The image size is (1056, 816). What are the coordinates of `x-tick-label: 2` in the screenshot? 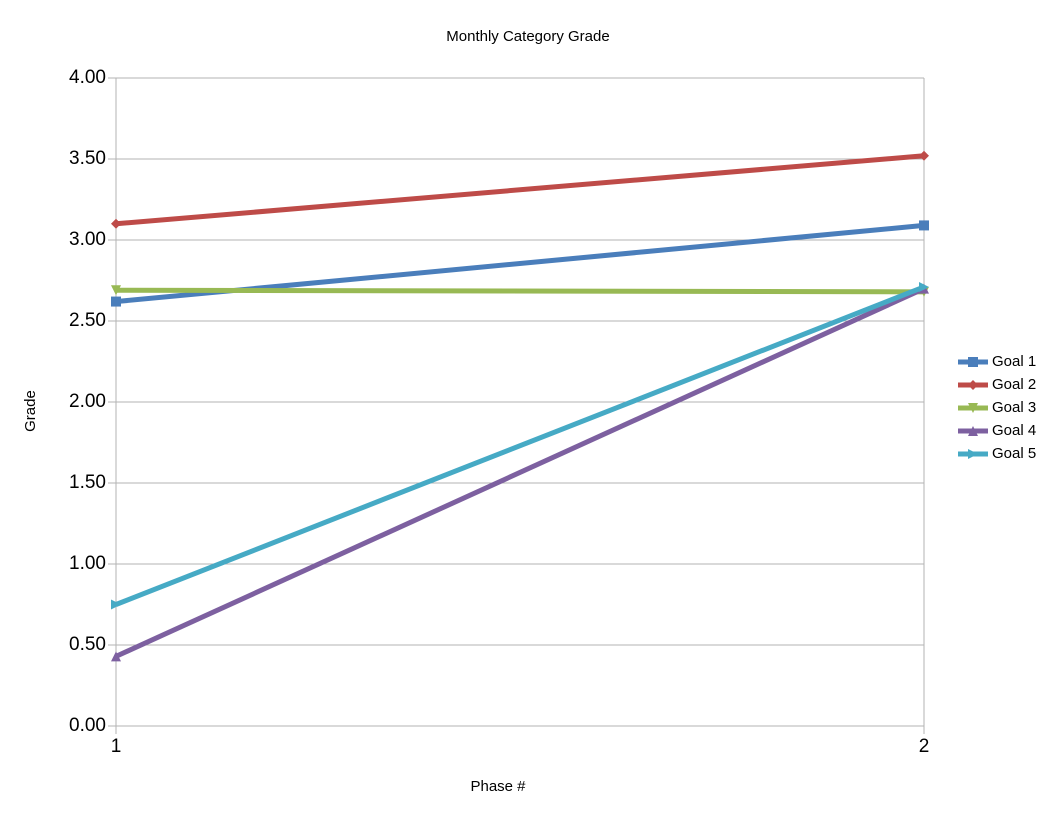 It's located at (924, 746).